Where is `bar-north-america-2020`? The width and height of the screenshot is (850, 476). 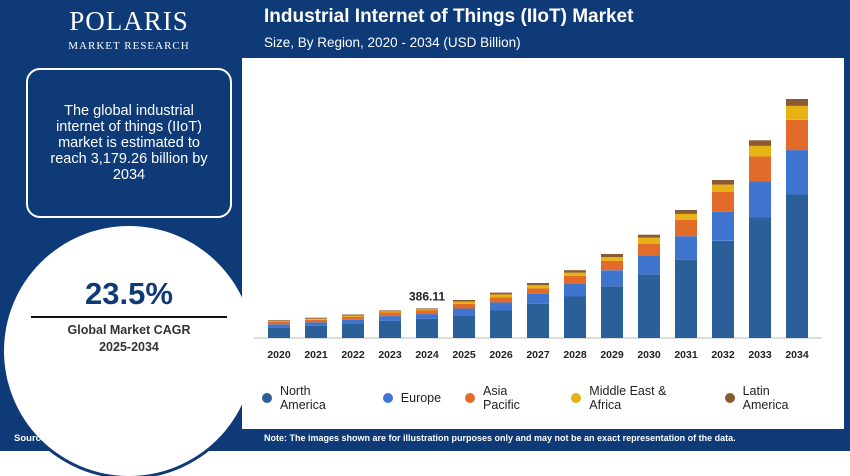 bar-north-america-2020 is located at coordinates (279, 332).